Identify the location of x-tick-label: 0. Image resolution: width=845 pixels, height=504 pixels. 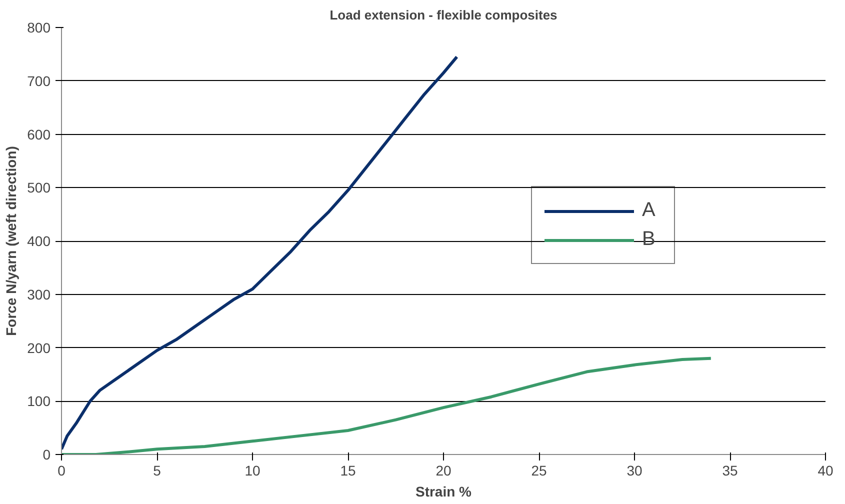
(62, 470).